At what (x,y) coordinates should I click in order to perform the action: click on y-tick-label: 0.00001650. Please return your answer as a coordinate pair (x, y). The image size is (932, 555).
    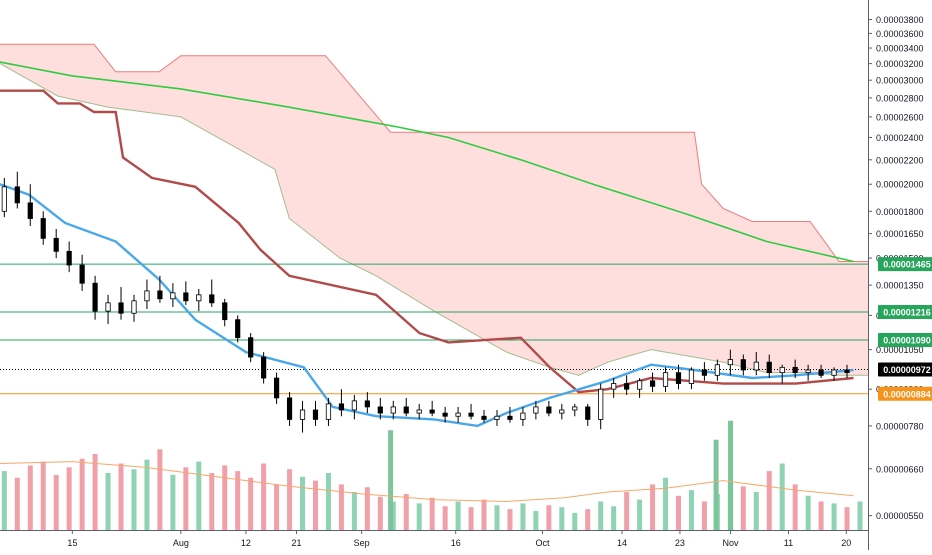
    Looking at the image, I should click on (900, 234).